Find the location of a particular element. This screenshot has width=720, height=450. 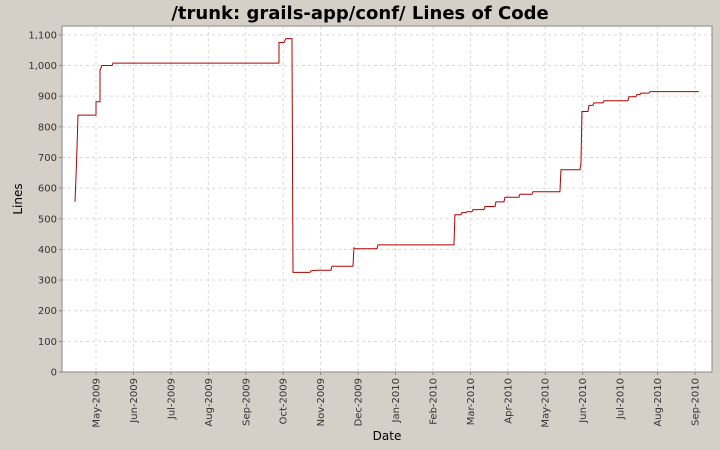

y-tick-label: 200 is located at coordinates (47, 311).